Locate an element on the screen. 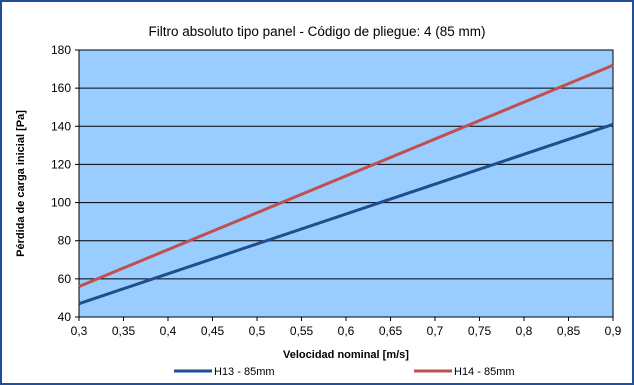 Image resolution: width=634 pixels, height=385 pixels. x-tick-label: 0,45 is located at coordinates (213, 331).